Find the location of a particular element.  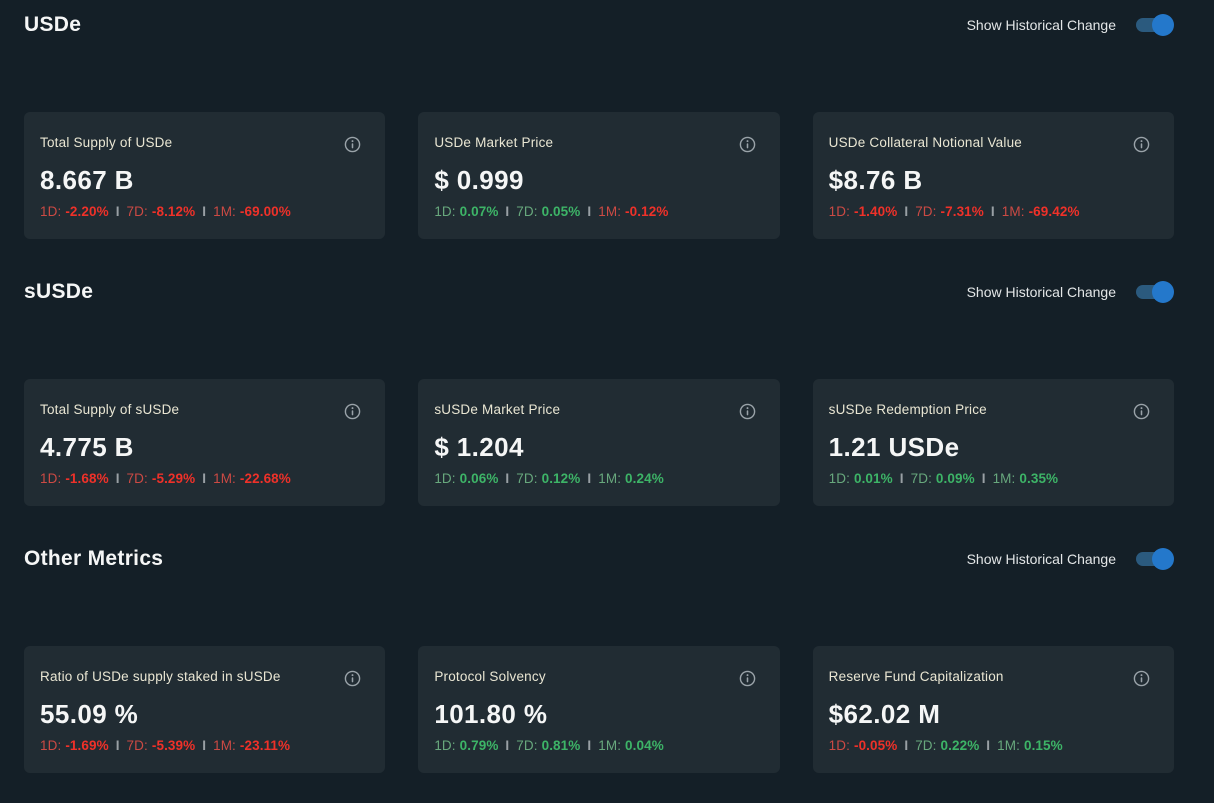

change-segment: 1D: 0.01% is located at coordinates (861, 478).